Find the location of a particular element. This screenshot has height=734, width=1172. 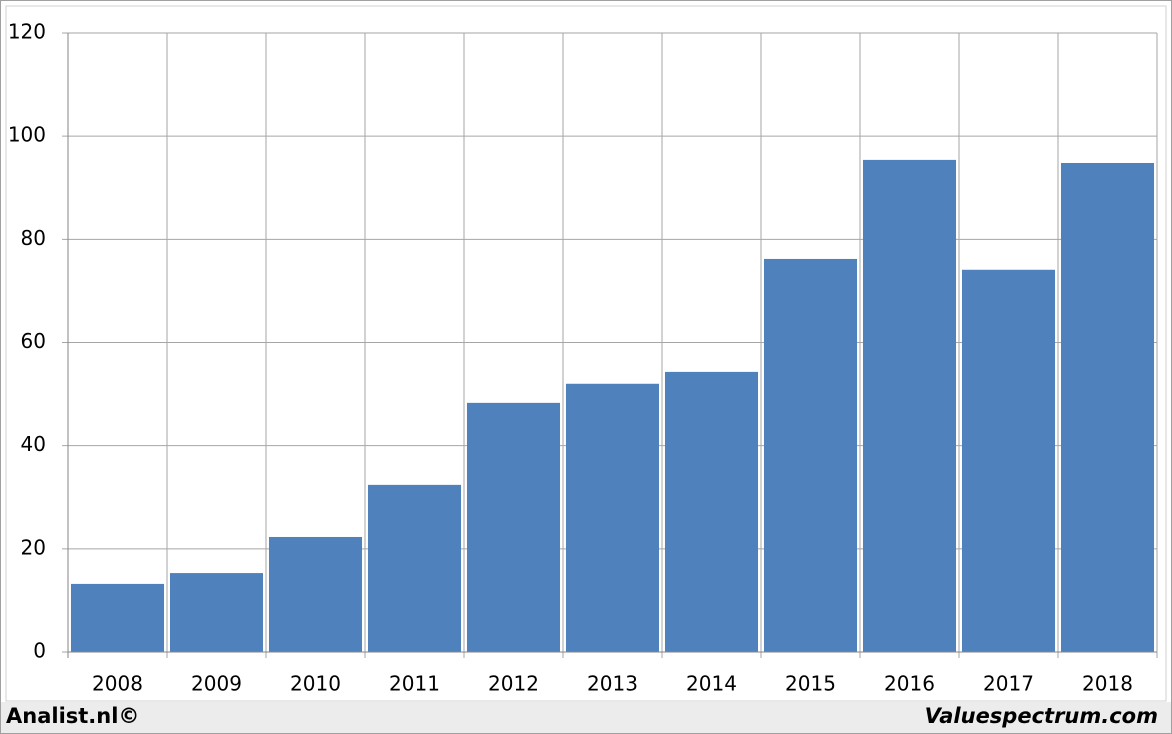

x-tick-label: 2018 is located at coordinates (1107, 684).